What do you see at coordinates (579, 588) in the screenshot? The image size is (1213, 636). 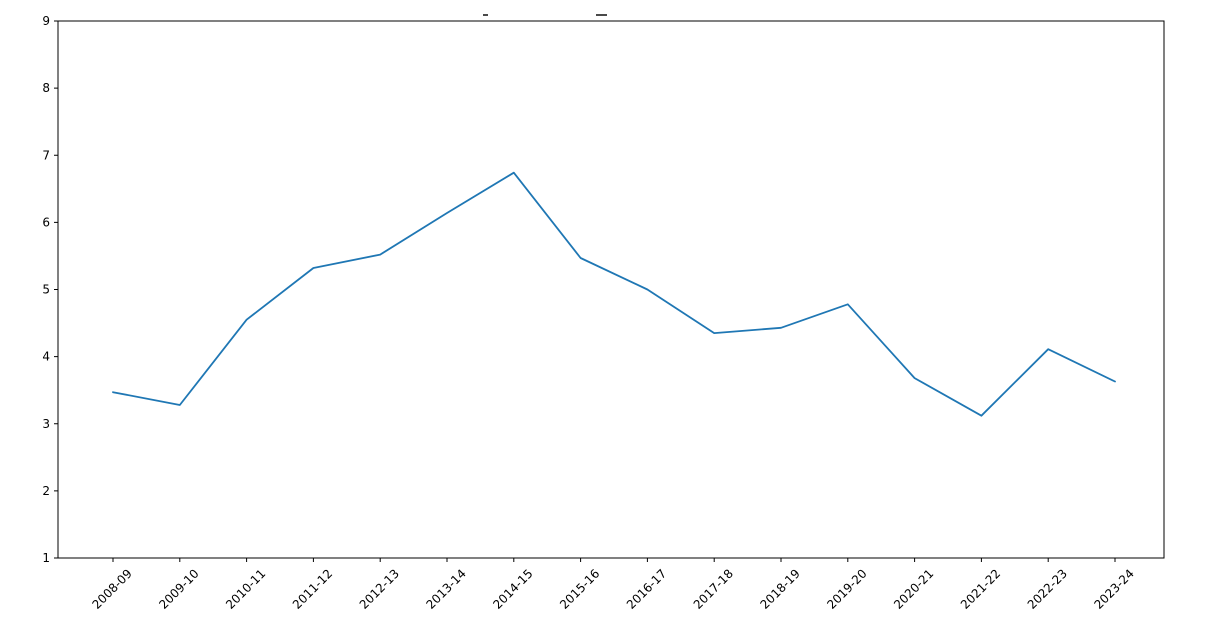 I see `x-tick-label: 2015-16` at bounding box center [579, 588].